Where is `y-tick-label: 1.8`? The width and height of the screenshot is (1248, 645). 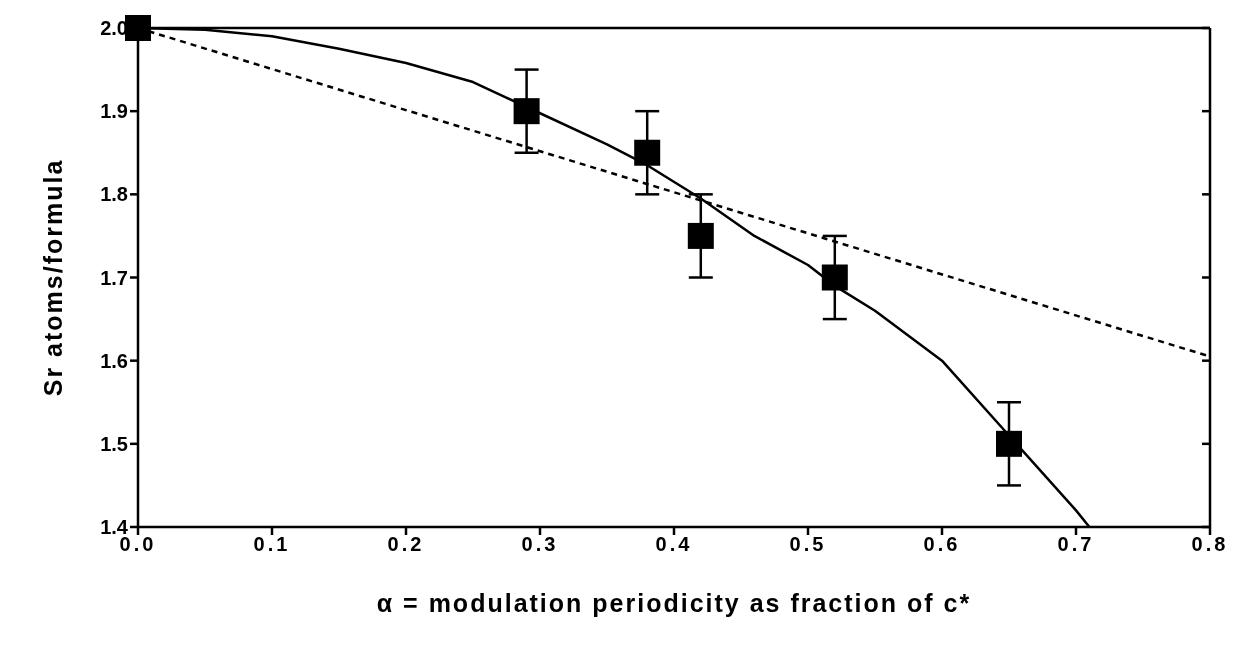
y-tick-label: 1.8 is located at coordinates (114, 194).